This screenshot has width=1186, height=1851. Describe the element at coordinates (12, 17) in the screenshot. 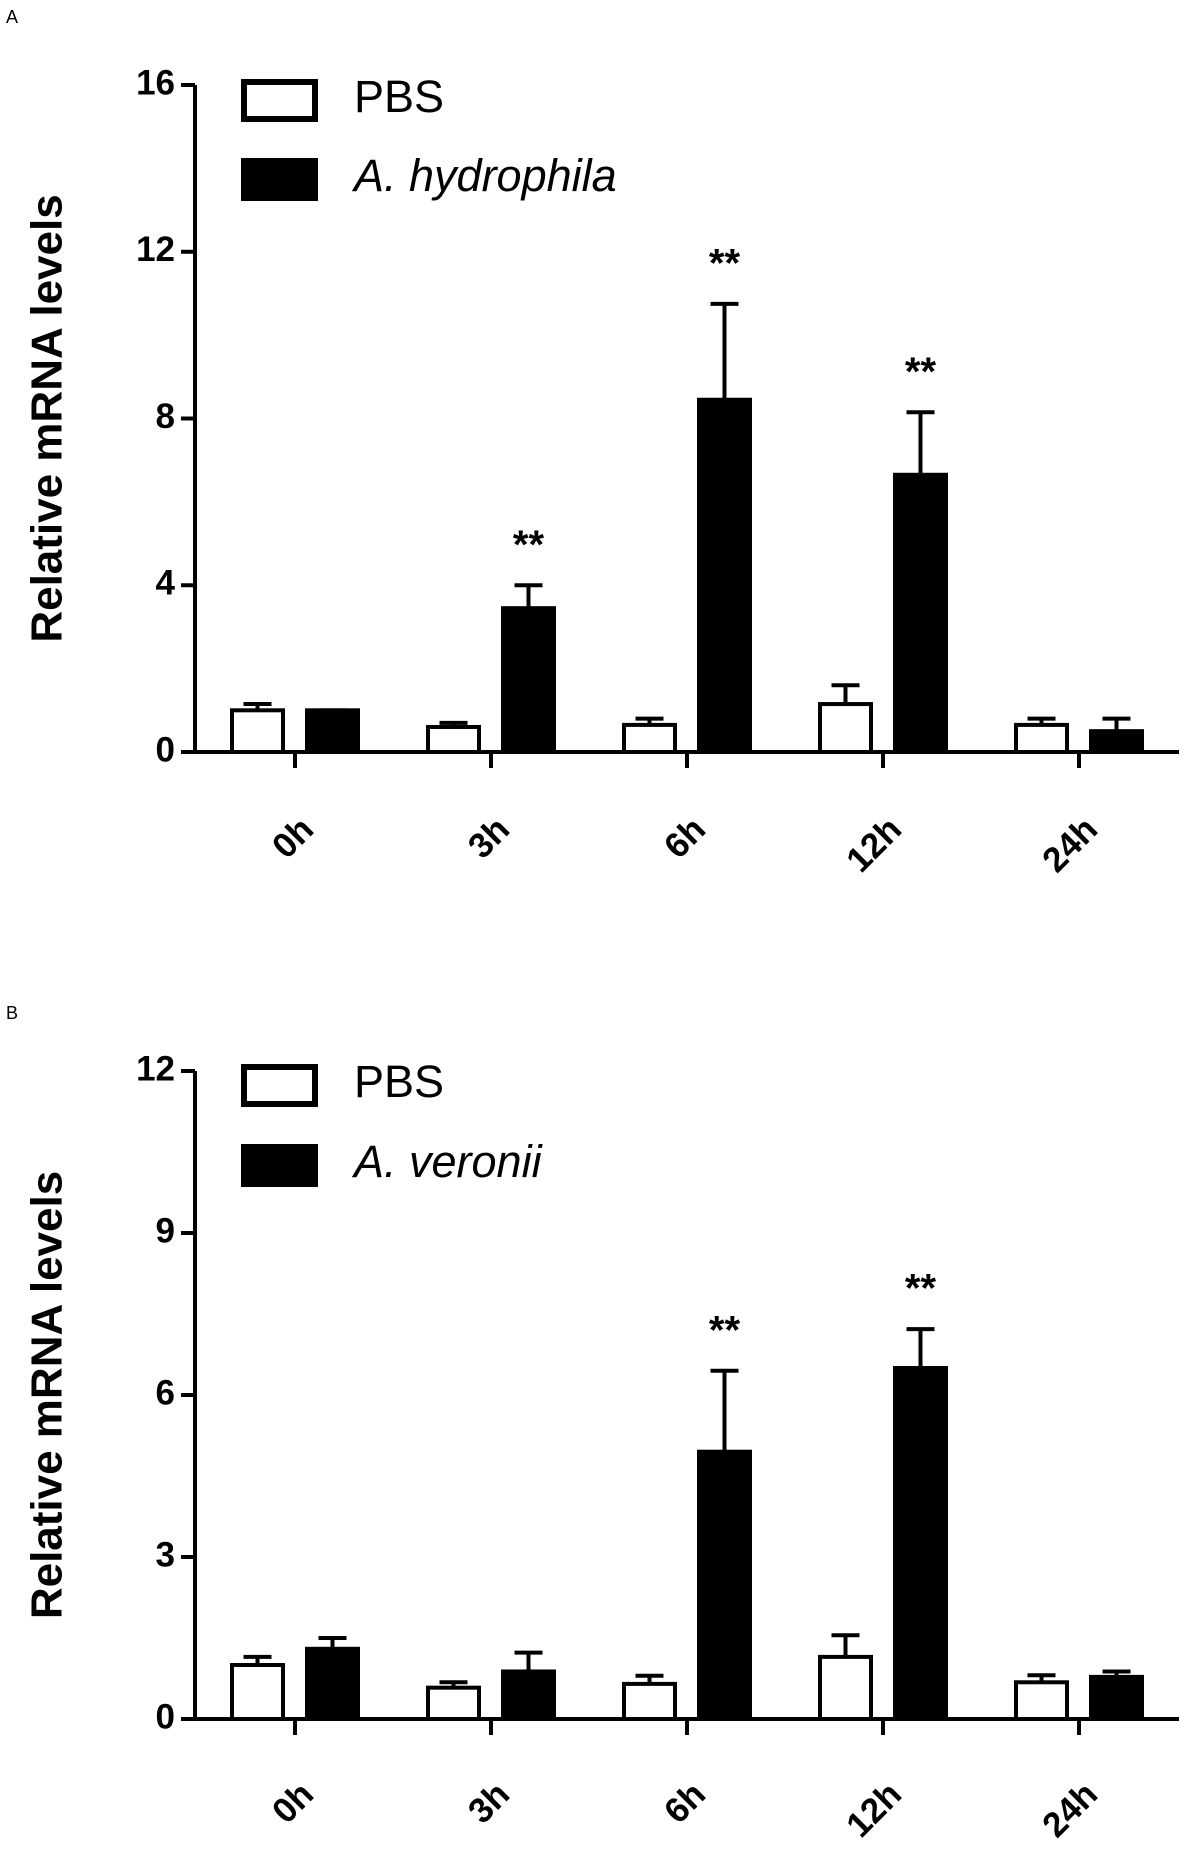

I see `panel-label: A` at that location.